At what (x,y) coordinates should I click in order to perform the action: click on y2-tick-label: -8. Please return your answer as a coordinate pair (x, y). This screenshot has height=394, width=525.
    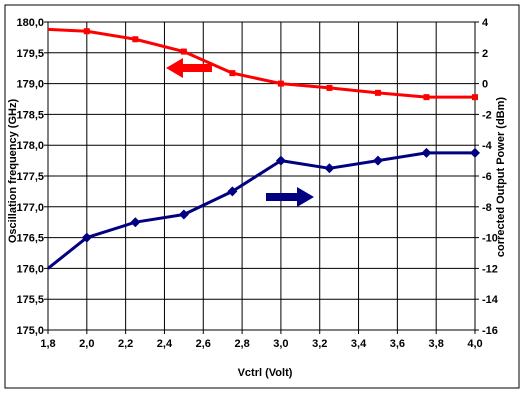
    Looking at the image, I should click on (487, 208).